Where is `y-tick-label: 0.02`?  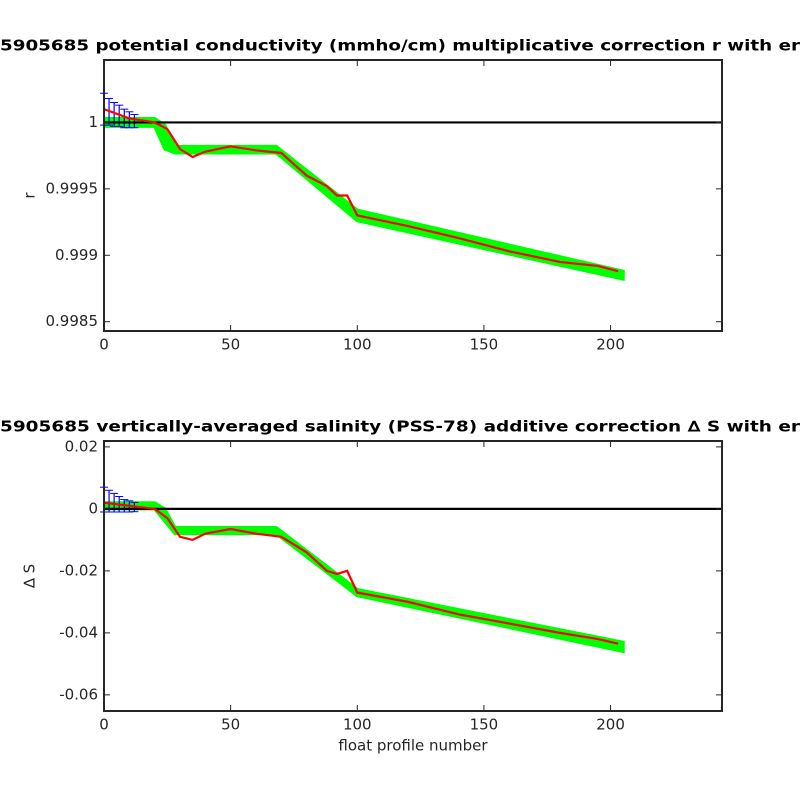
y-tick-label: 0.02 is located at coordinates (81, 446).